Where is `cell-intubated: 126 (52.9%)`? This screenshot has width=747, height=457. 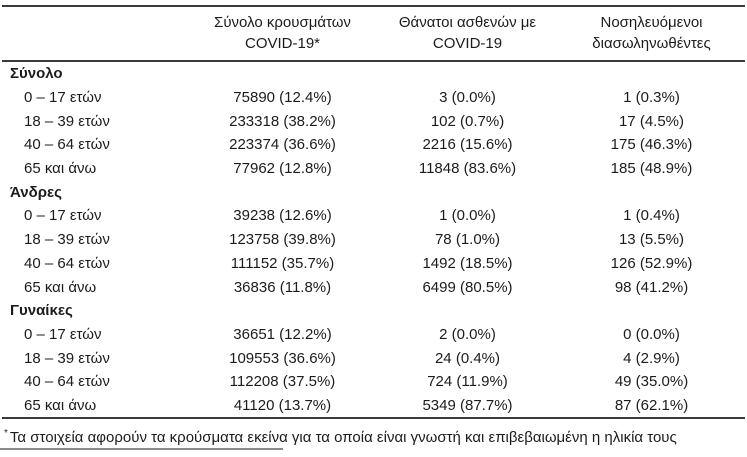
cell-intubated: 126 (52.9%) is located at coordinates (651, 263).